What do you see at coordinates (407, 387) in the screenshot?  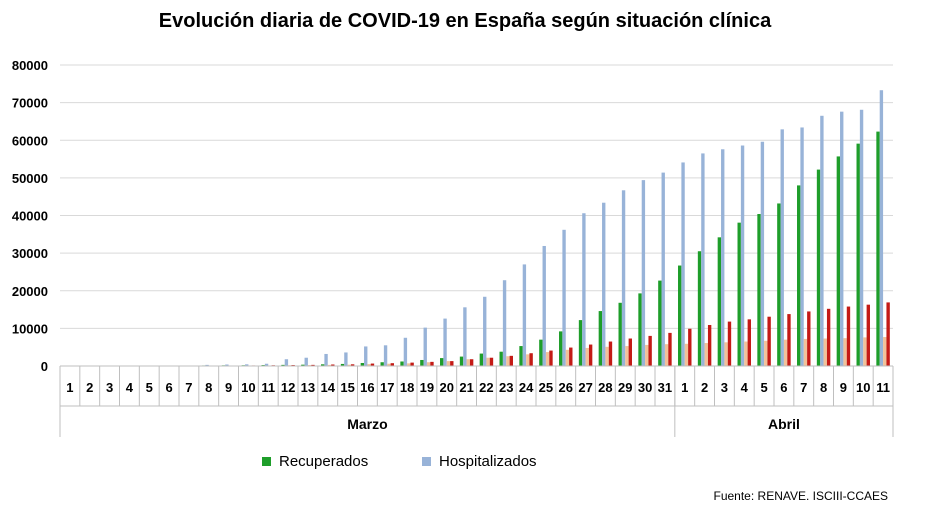 I see `x-tick-label: 18` at bounding box center [407, 387].